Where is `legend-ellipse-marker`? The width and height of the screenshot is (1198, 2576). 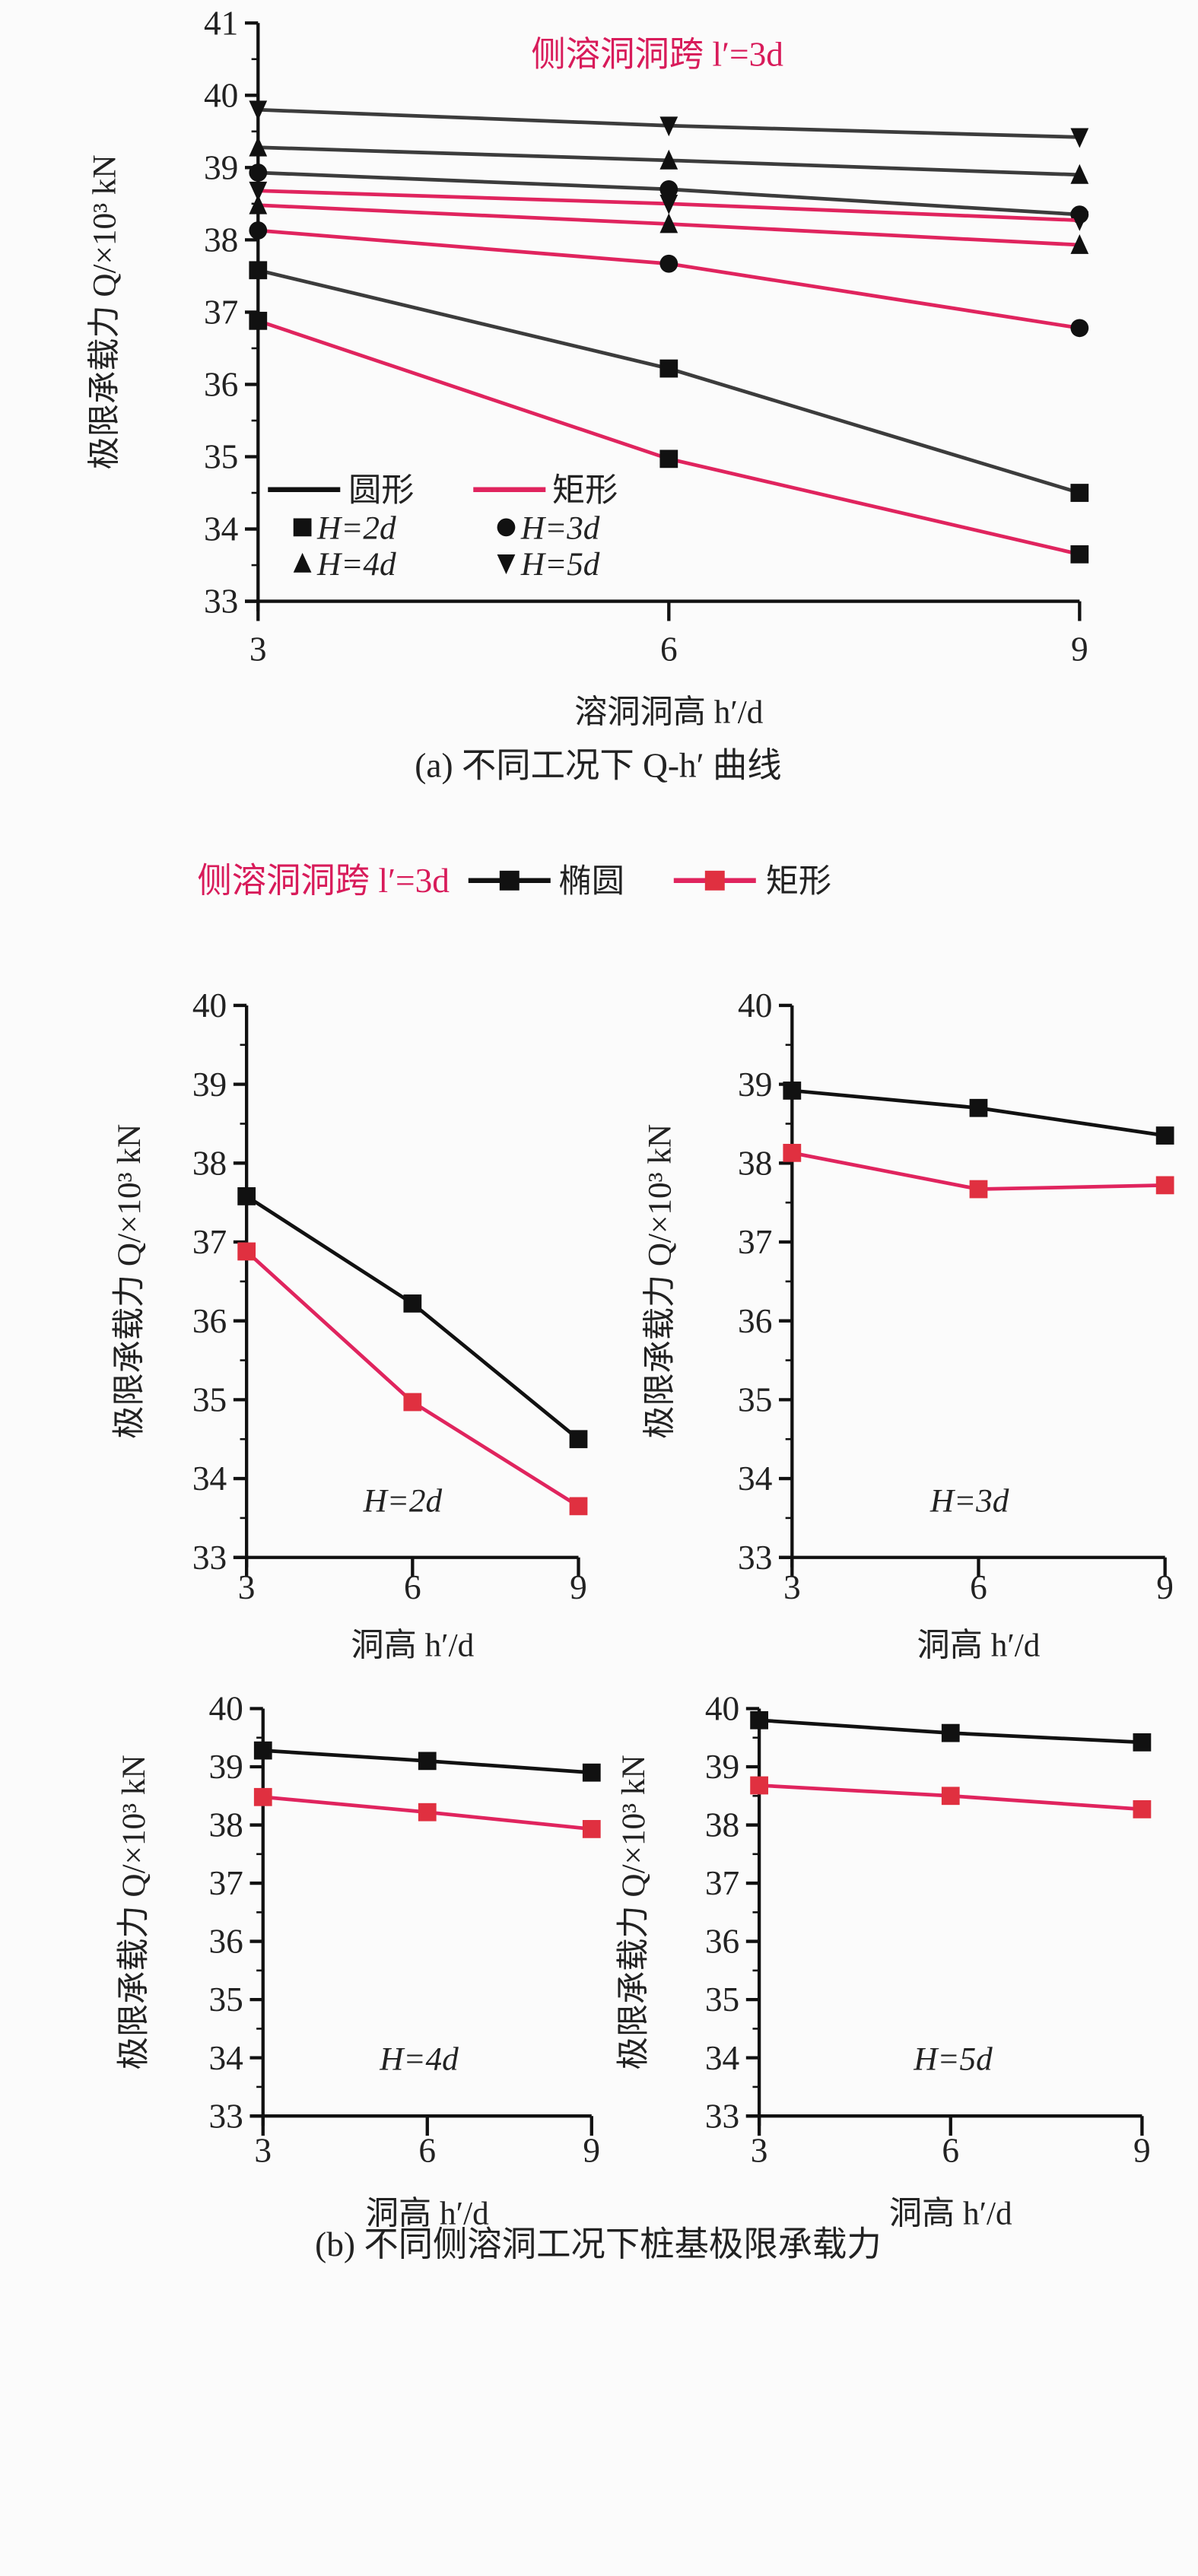 legend-ellipse-marker is located at coordinates (510, 880).